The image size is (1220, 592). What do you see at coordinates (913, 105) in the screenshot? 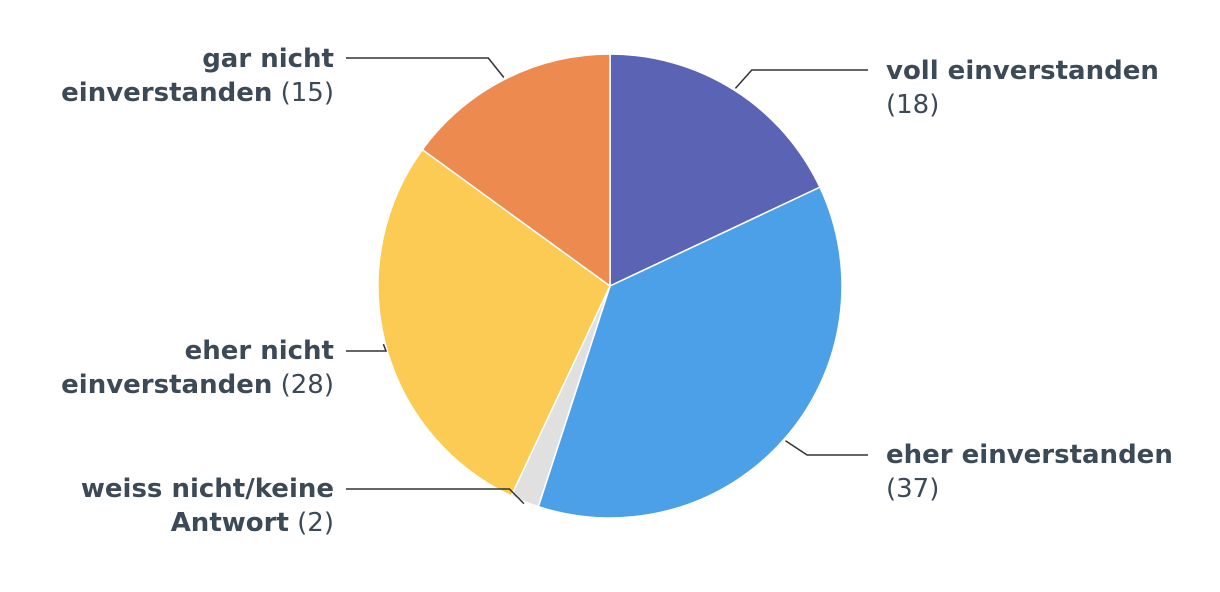
I see `label-value: (18)` at bounding box center [913, 105].